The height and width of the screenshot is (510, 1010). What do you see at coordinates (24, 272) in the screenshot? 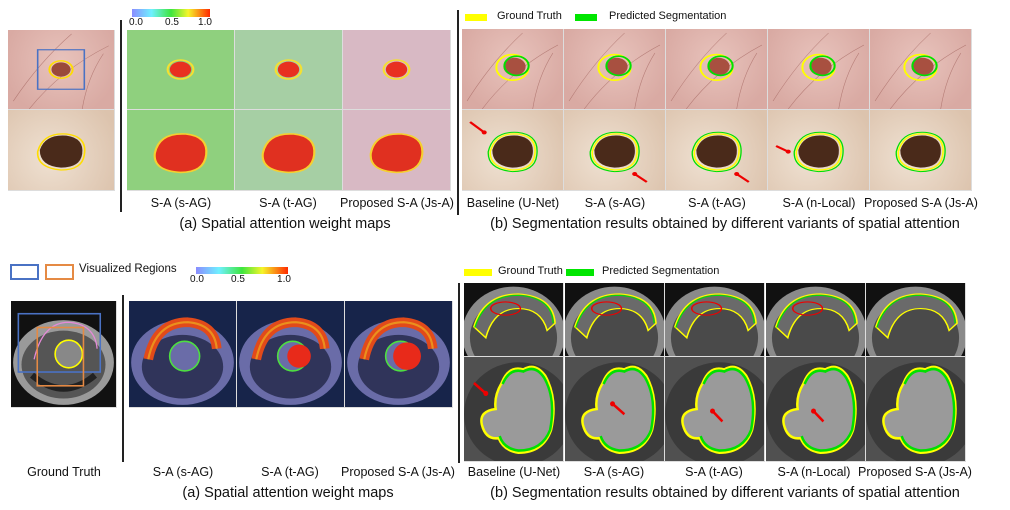
I see `region-box-blue` at bounding box center [24, 272].